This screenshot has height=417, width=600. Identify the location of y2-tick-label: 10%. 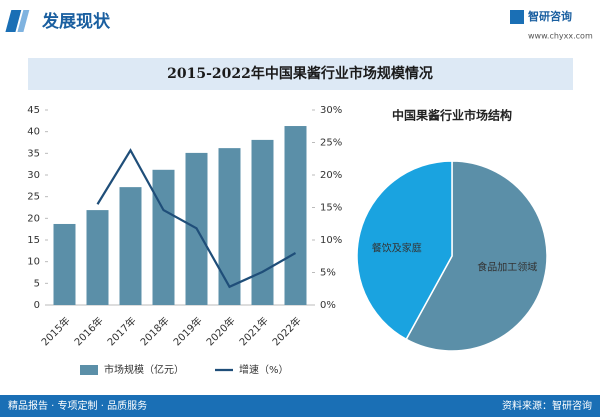
(331, 240).